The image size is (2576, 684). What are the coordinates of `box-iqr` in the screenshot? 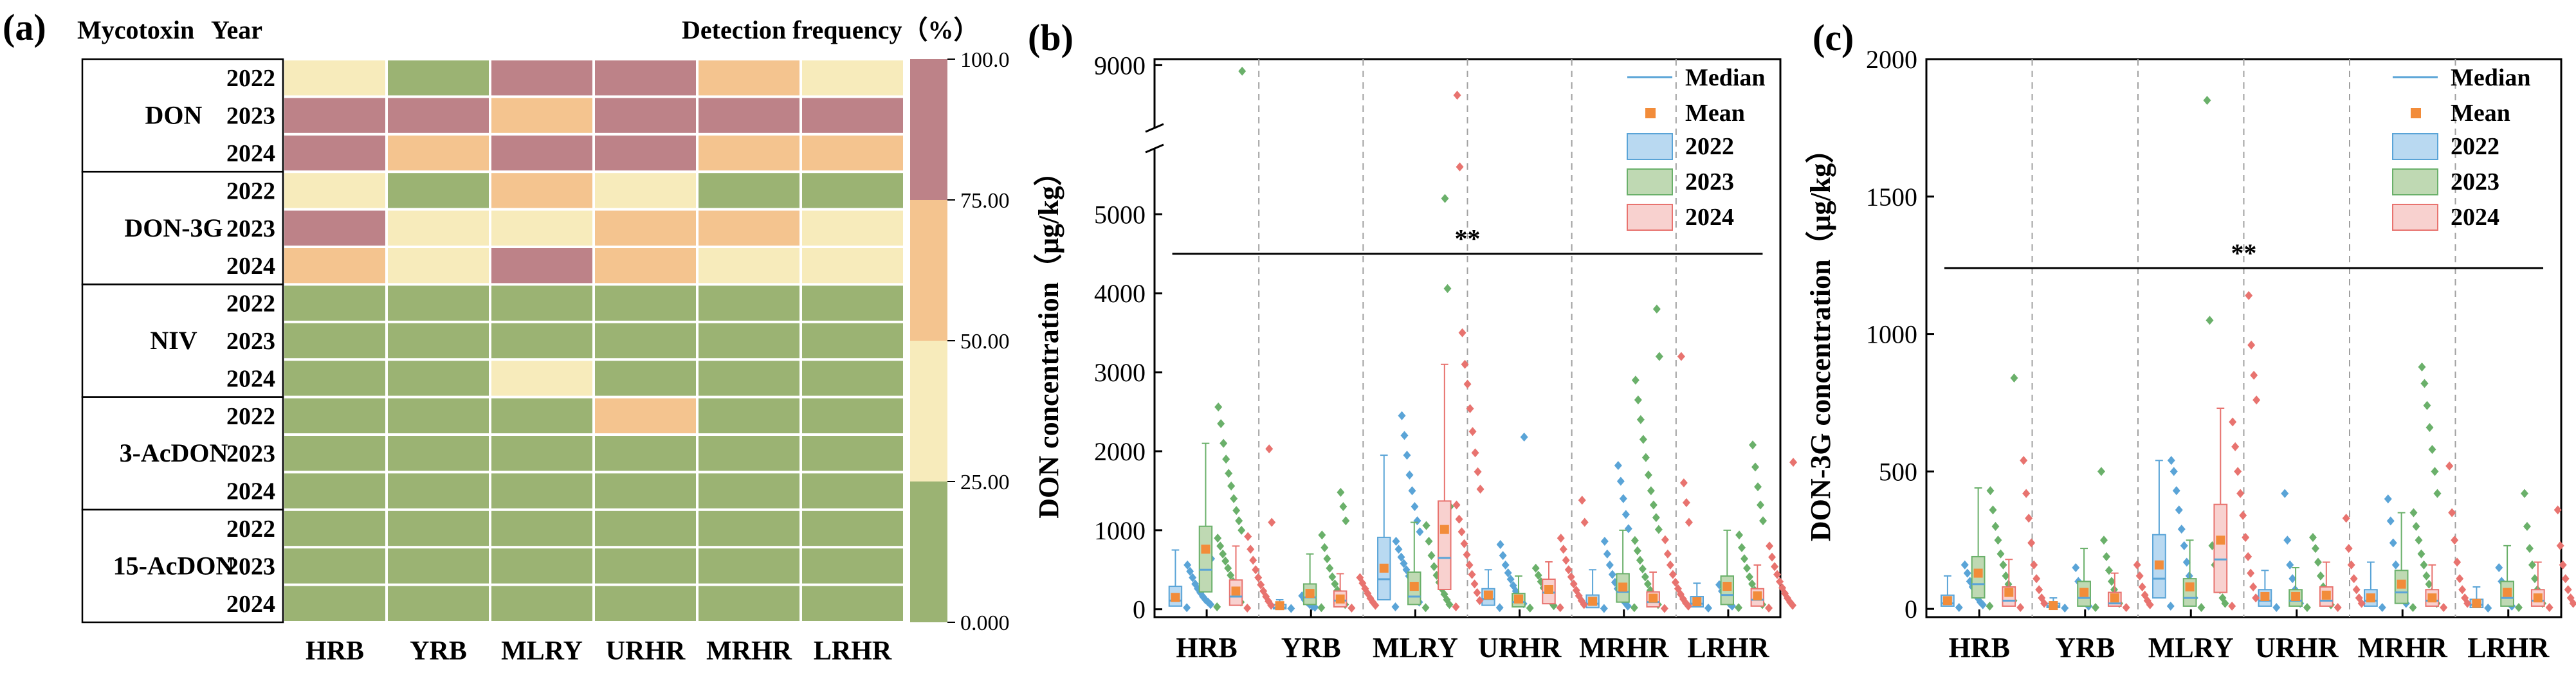 It's located at (2220, 548).